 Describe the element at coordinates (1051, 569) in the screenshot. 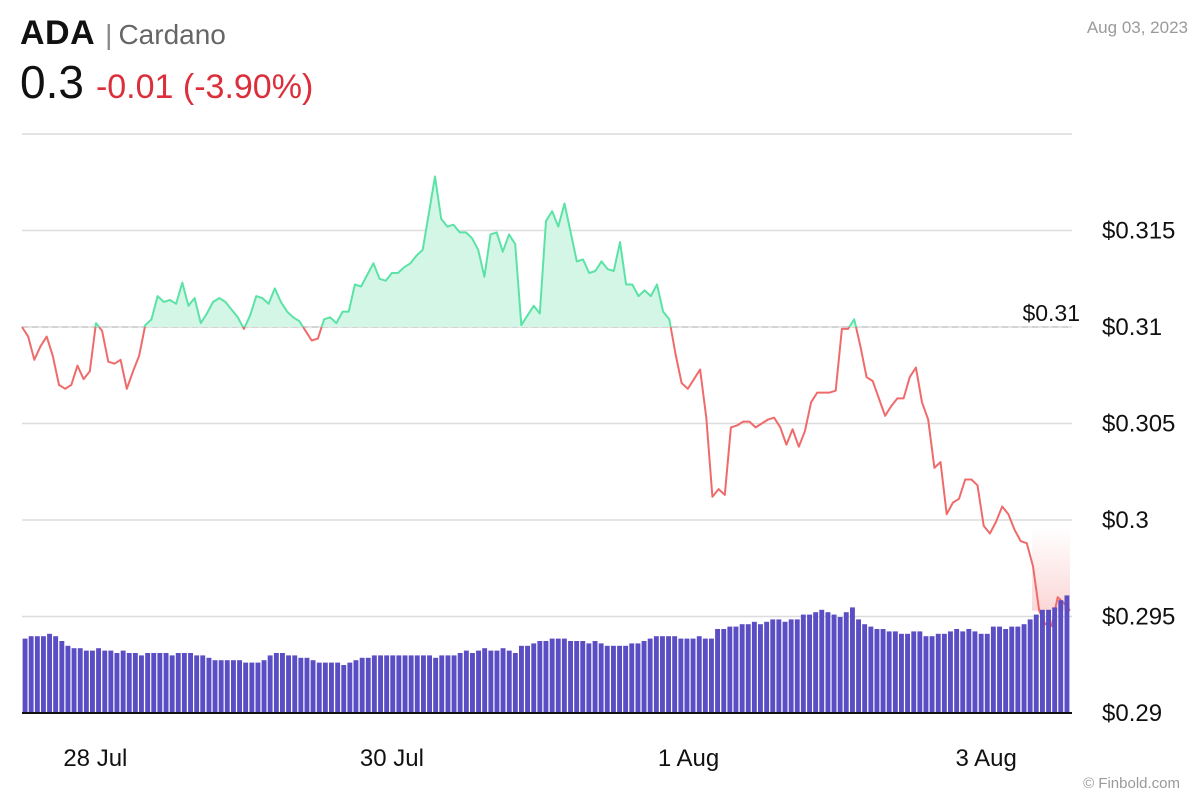

I see `last-price-highlight` at that location.